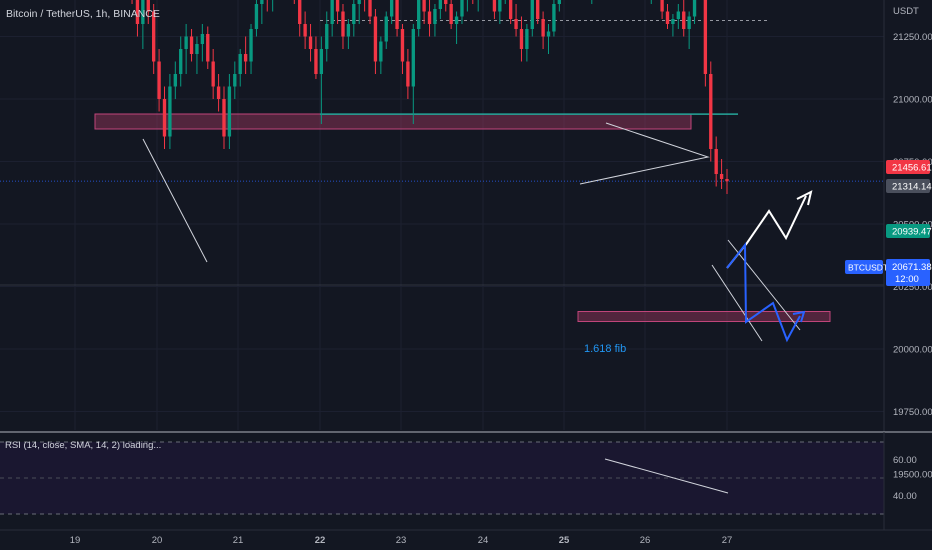 The image size is (932, 550). I want to click on symbol-badge-label: BTCUSDT, so click(868, 268).